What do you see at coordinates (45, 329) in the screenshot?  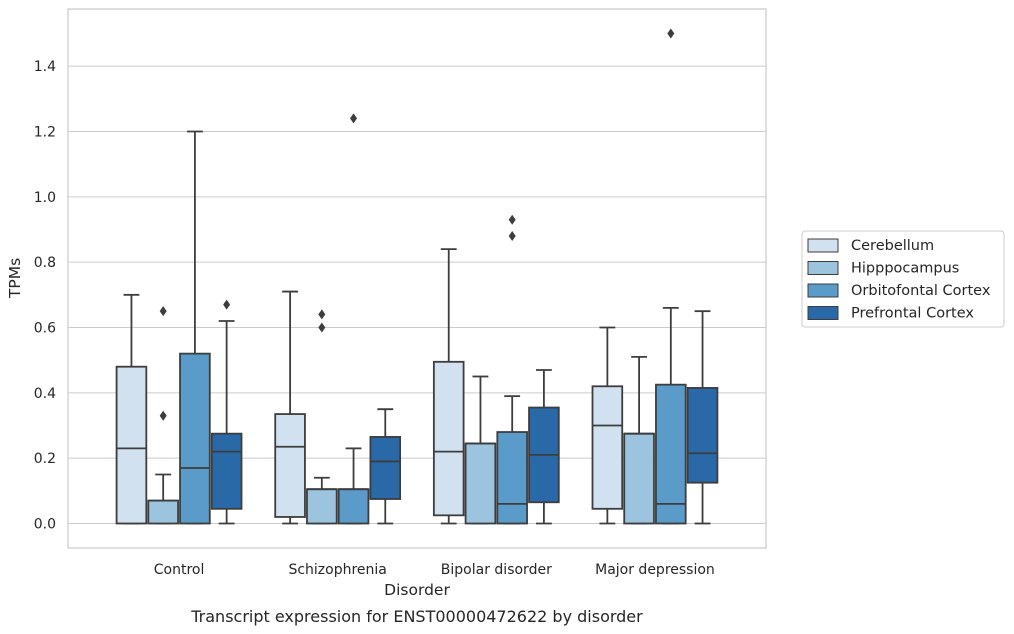 I see `y-tick-label: 0.6` at bounding box center [45, 329].